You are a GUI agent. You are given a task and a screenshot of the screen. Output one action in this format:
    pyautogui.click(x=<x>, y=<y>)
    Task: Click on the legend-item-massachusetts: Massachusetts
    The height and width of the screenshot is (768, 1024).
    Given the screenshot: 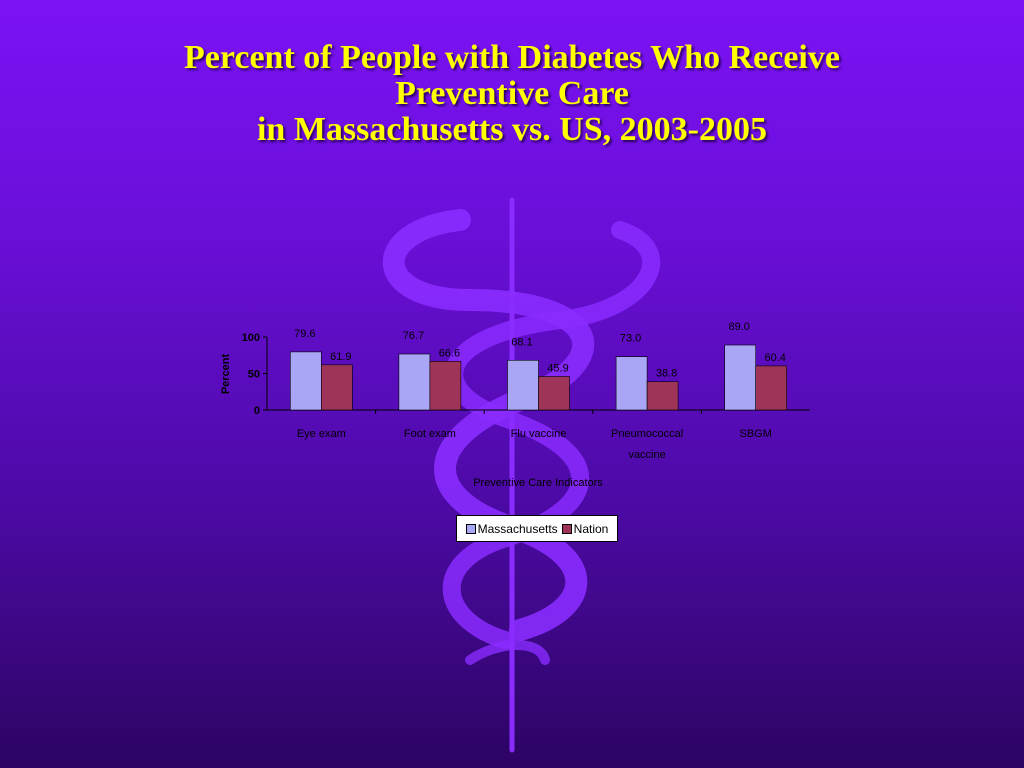 What is the action you would take?
    pyautogui.click(x=511, y=528)
    